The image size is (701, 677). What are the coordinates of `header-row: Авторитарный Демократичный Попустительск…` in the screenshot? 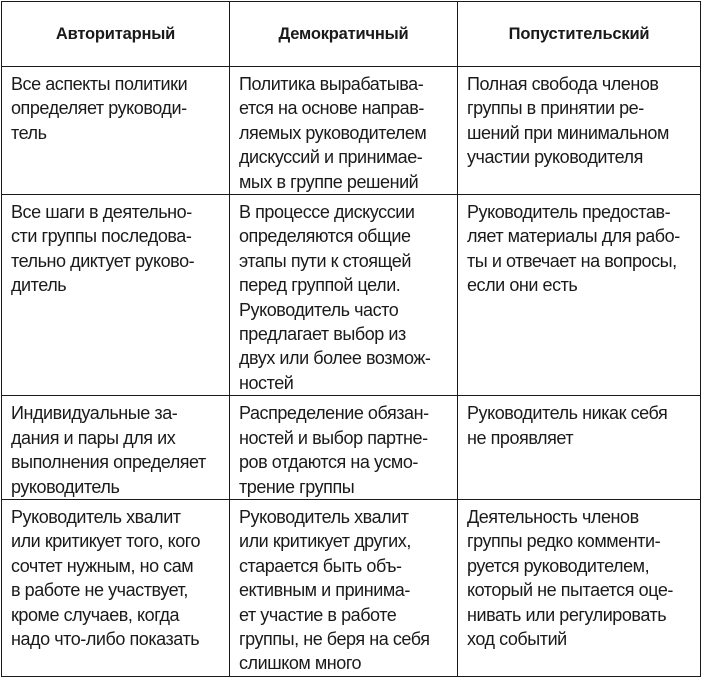 It's located at (351, 34).